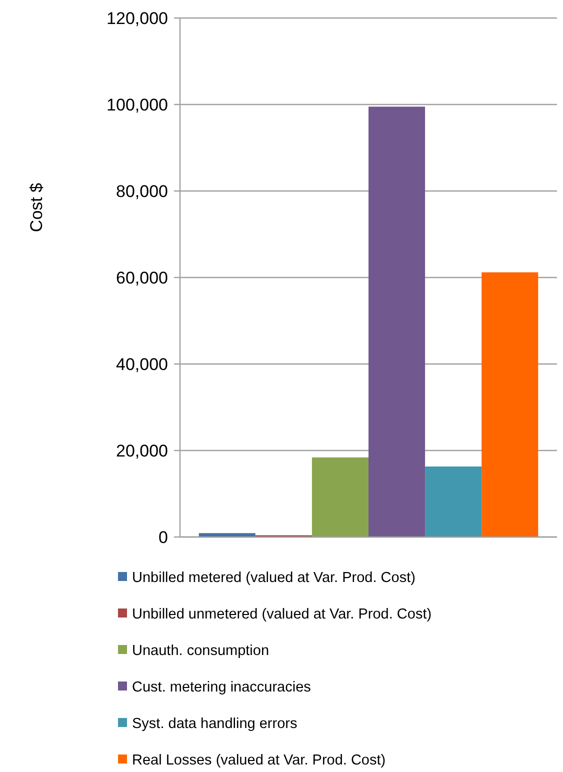 This screenshot has height=772, width=563. What do you see at coordinates (215, 724) in the screenshot?
I see `legend-label: Syst. data handling errors` at bounding box center [215, 724].